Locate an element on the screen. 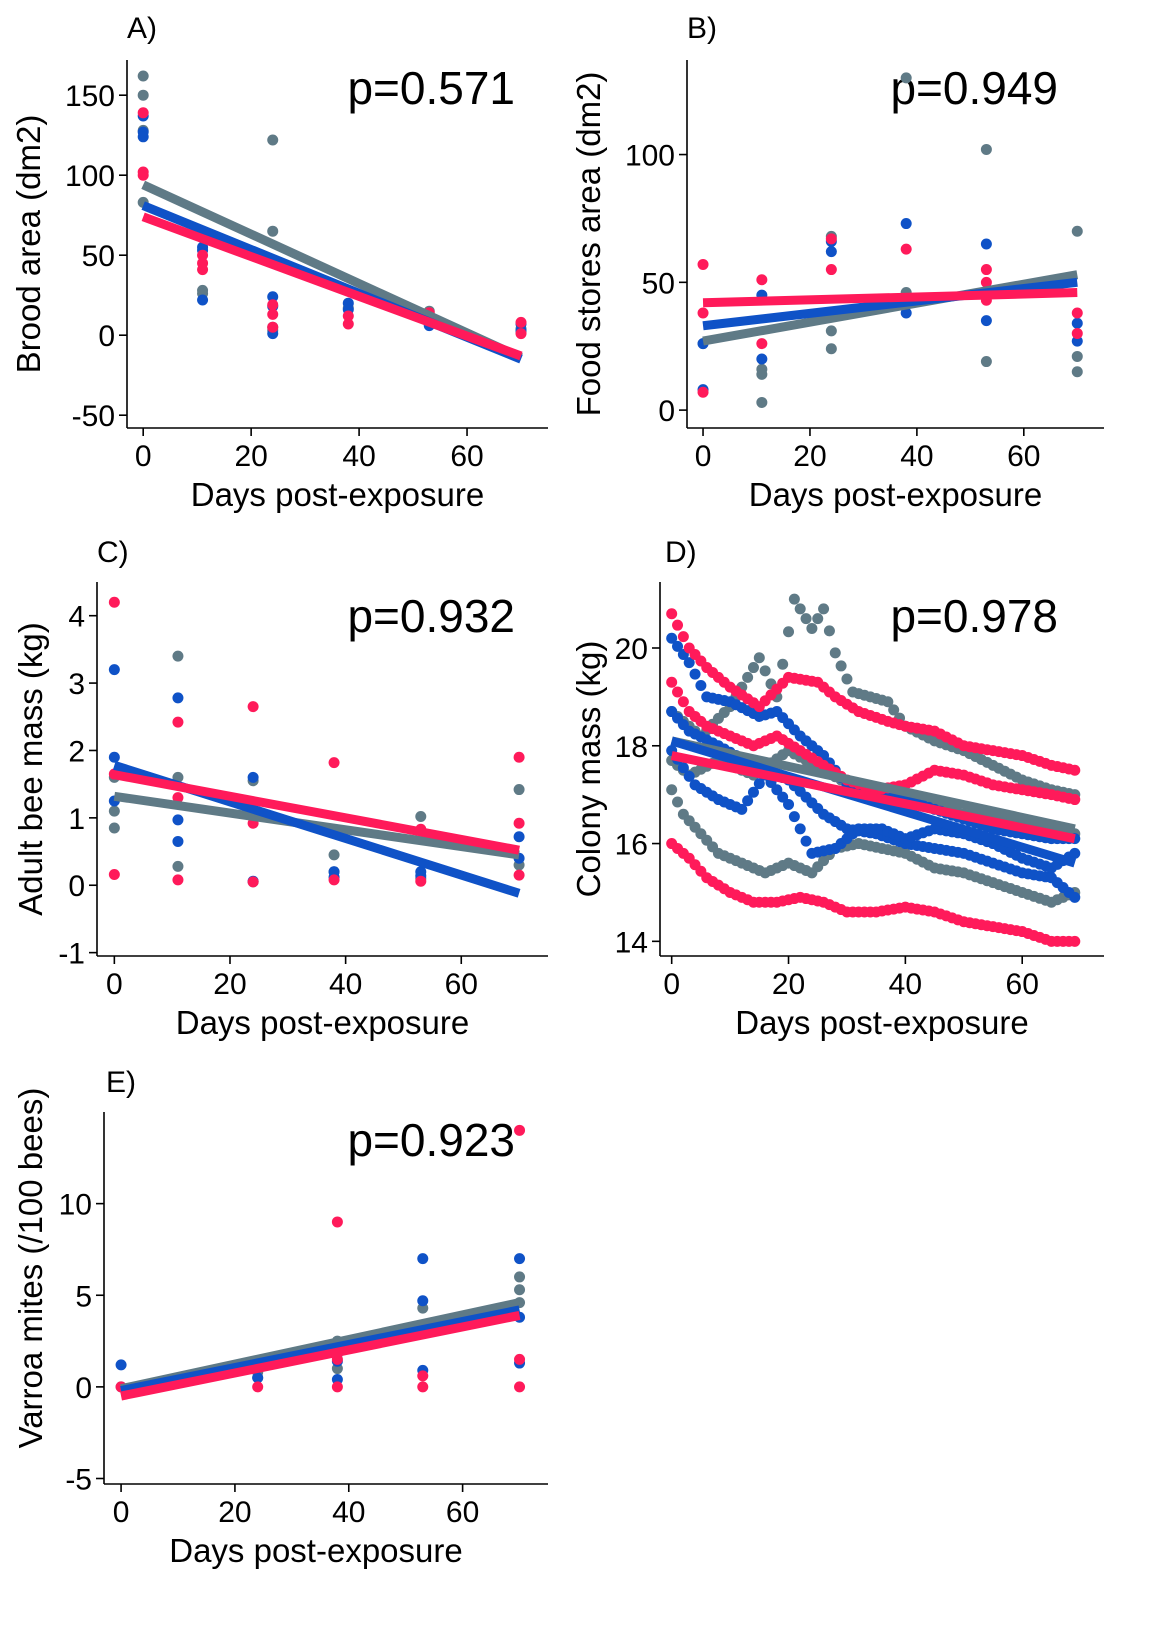 This screenshot has width=1160, height=1638. panel-label: E) is located at coordinates (121, 1082).